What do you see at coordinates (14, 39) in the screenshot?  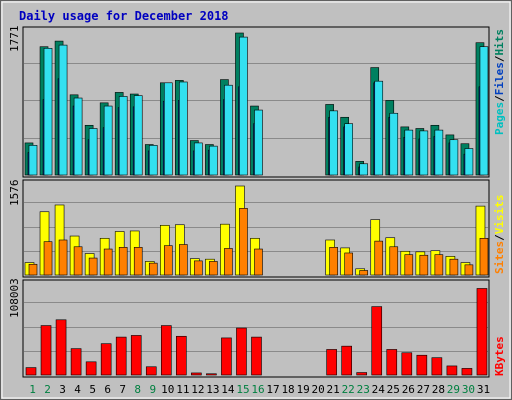 I see `ymax-label-top: 1771` at bounding box center [14, 39].